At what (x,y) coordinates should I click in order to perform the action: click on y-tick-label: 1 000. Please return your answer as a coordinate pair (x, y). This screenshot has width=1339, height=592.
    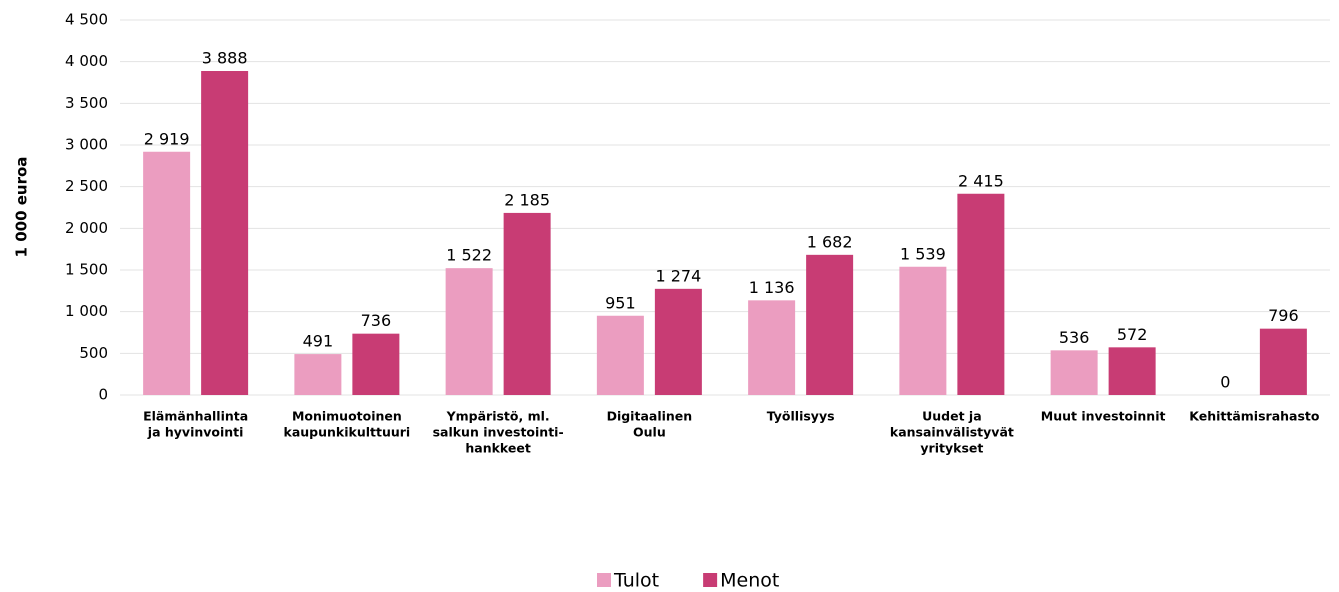
    Looking at the image, I should click on (86, 311).